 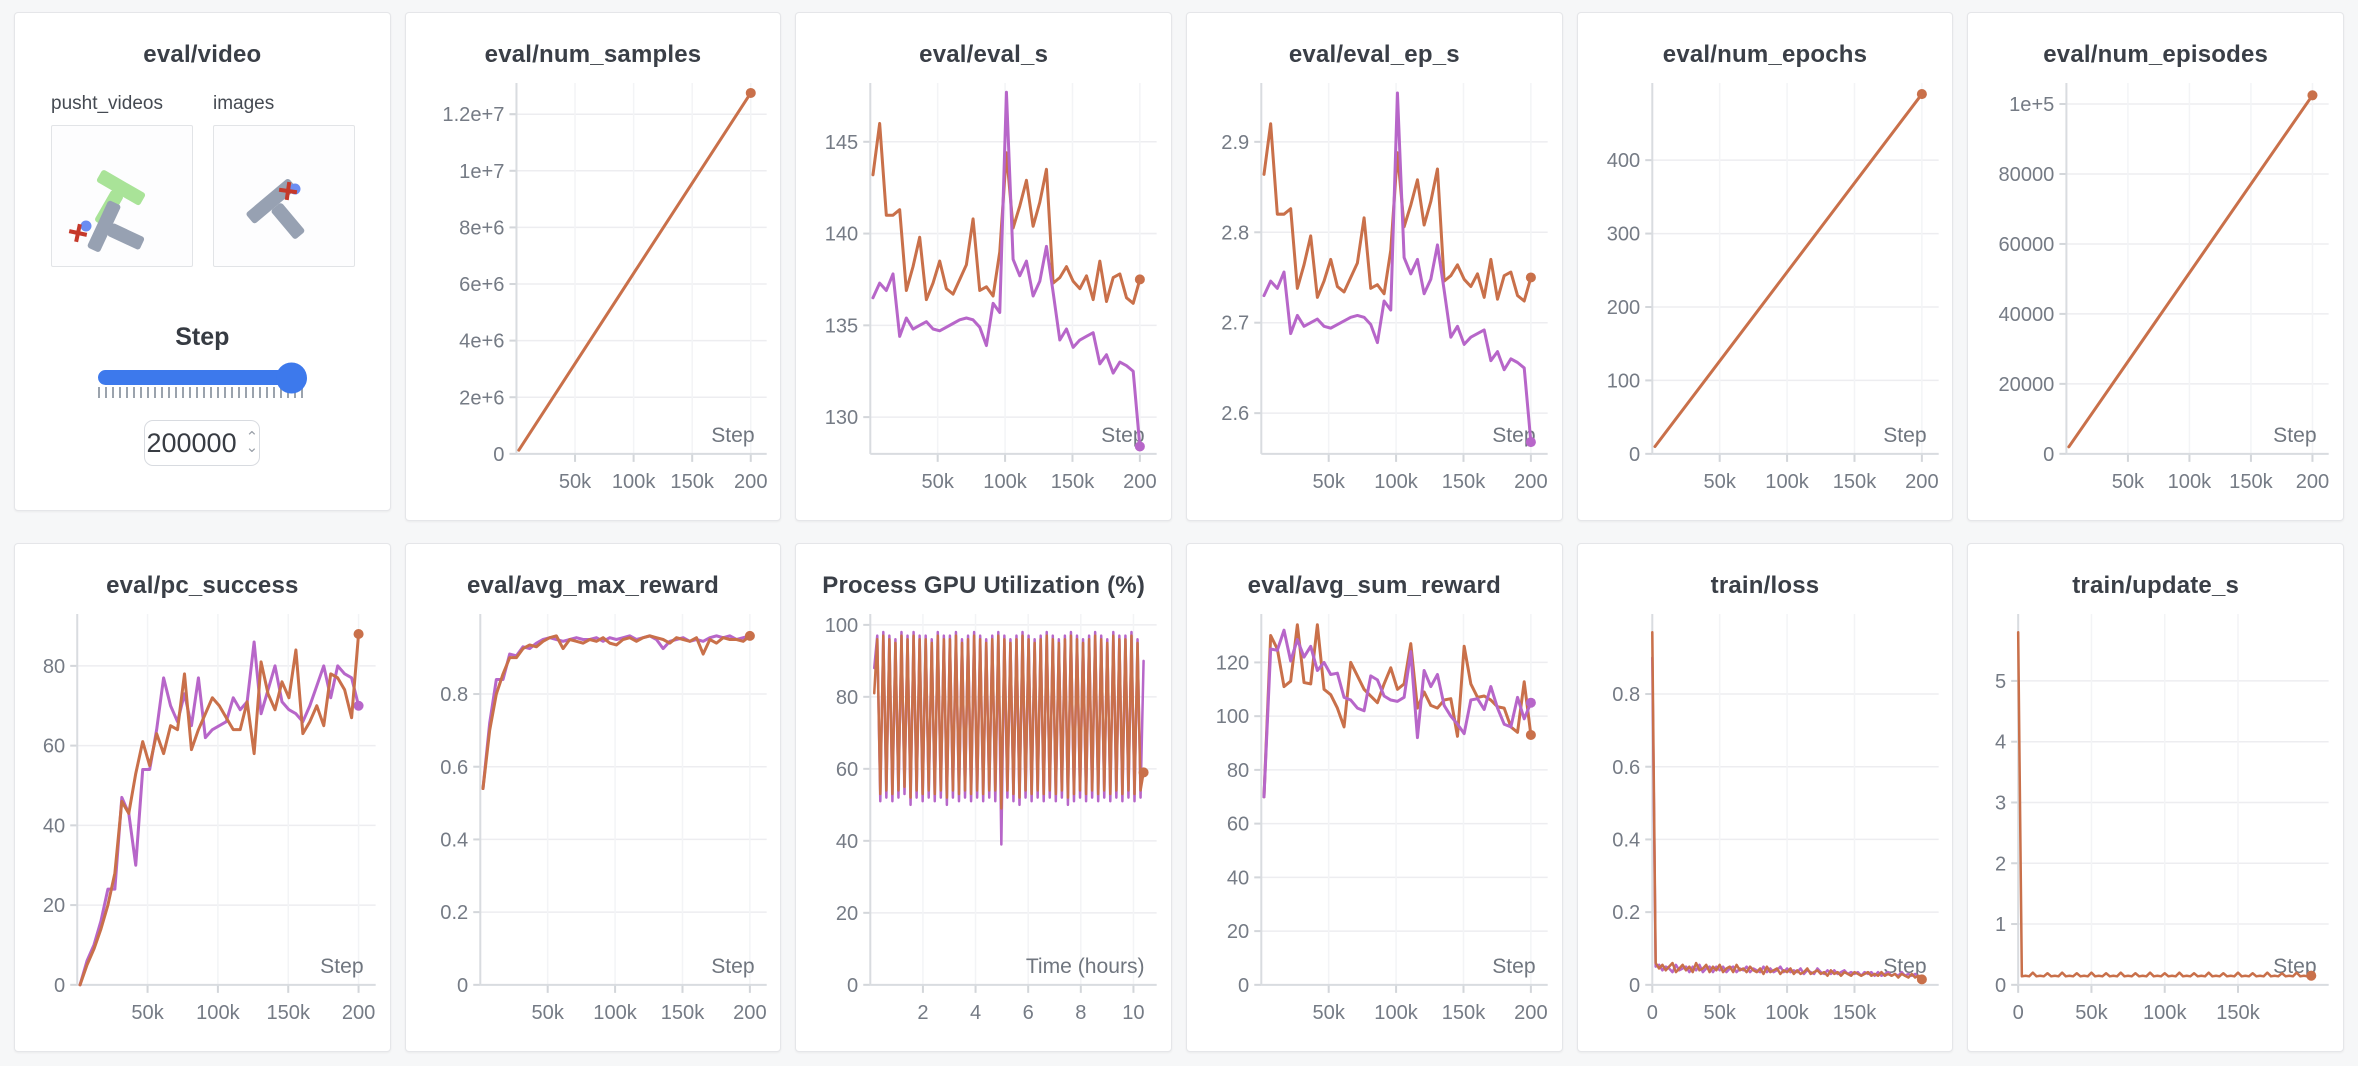 I want to click on step-slider-block: Step 200000 ⌃ ⌄, so click(x=202, y=394).